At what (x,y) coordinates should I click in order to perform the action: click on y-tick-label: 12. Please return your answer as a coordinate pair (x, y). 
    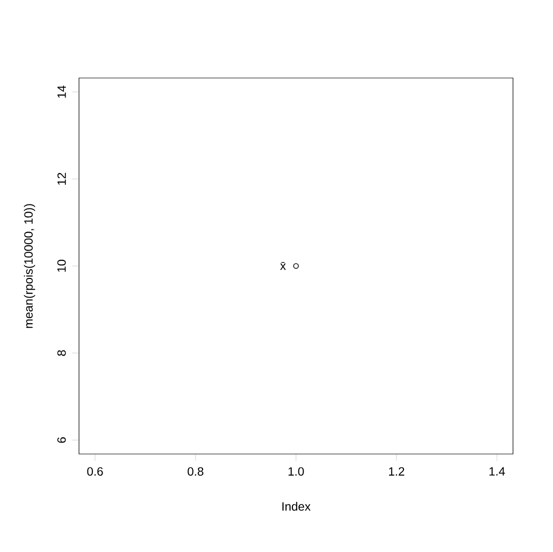
    Looking at the image, I should click on (61, 178).